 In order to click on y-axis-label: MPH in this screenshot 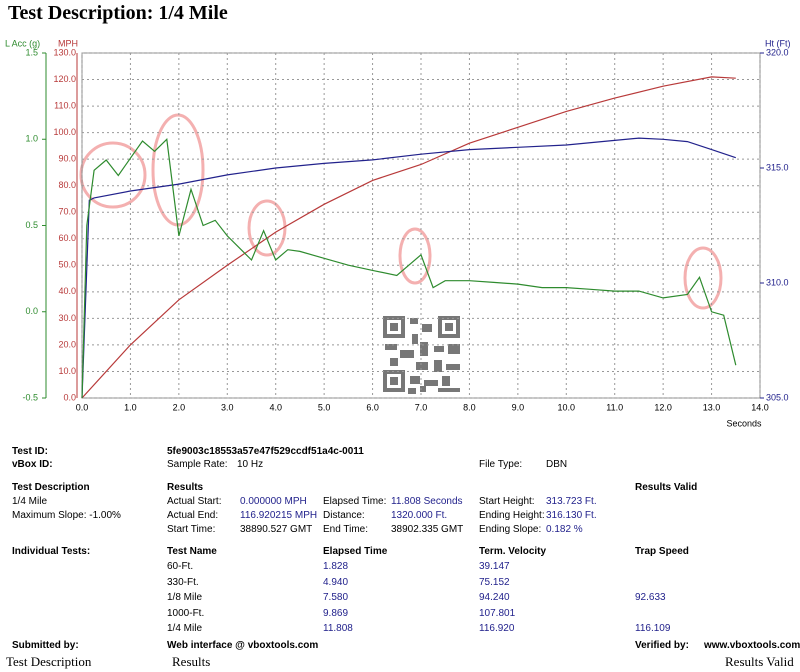, I will do `click(68, 43)`.